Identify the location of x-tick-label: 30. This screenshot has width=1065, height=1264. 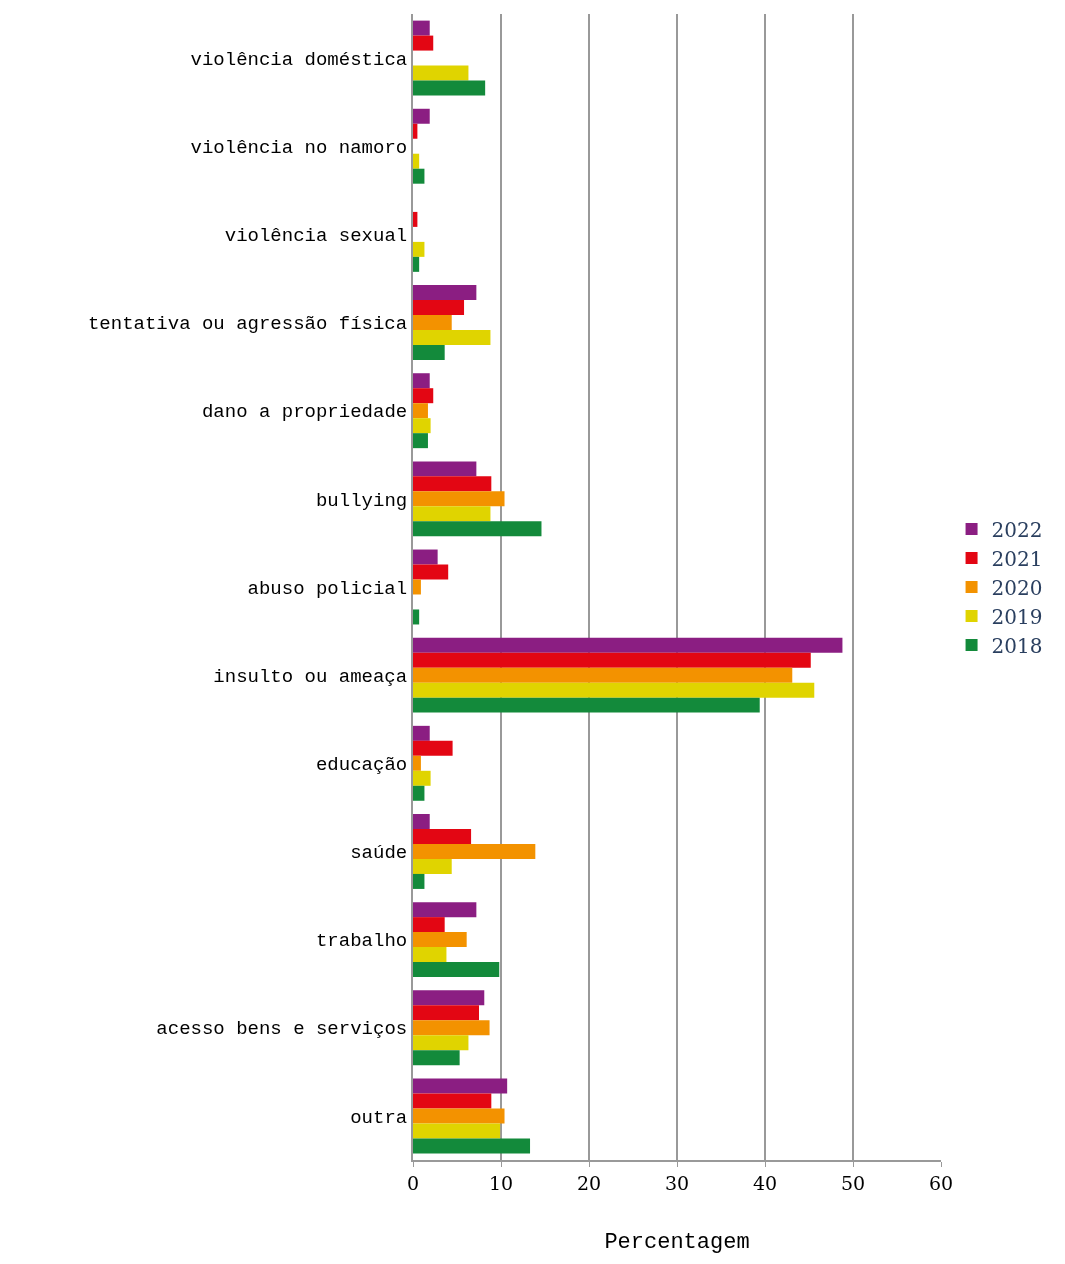
(677, 1182).